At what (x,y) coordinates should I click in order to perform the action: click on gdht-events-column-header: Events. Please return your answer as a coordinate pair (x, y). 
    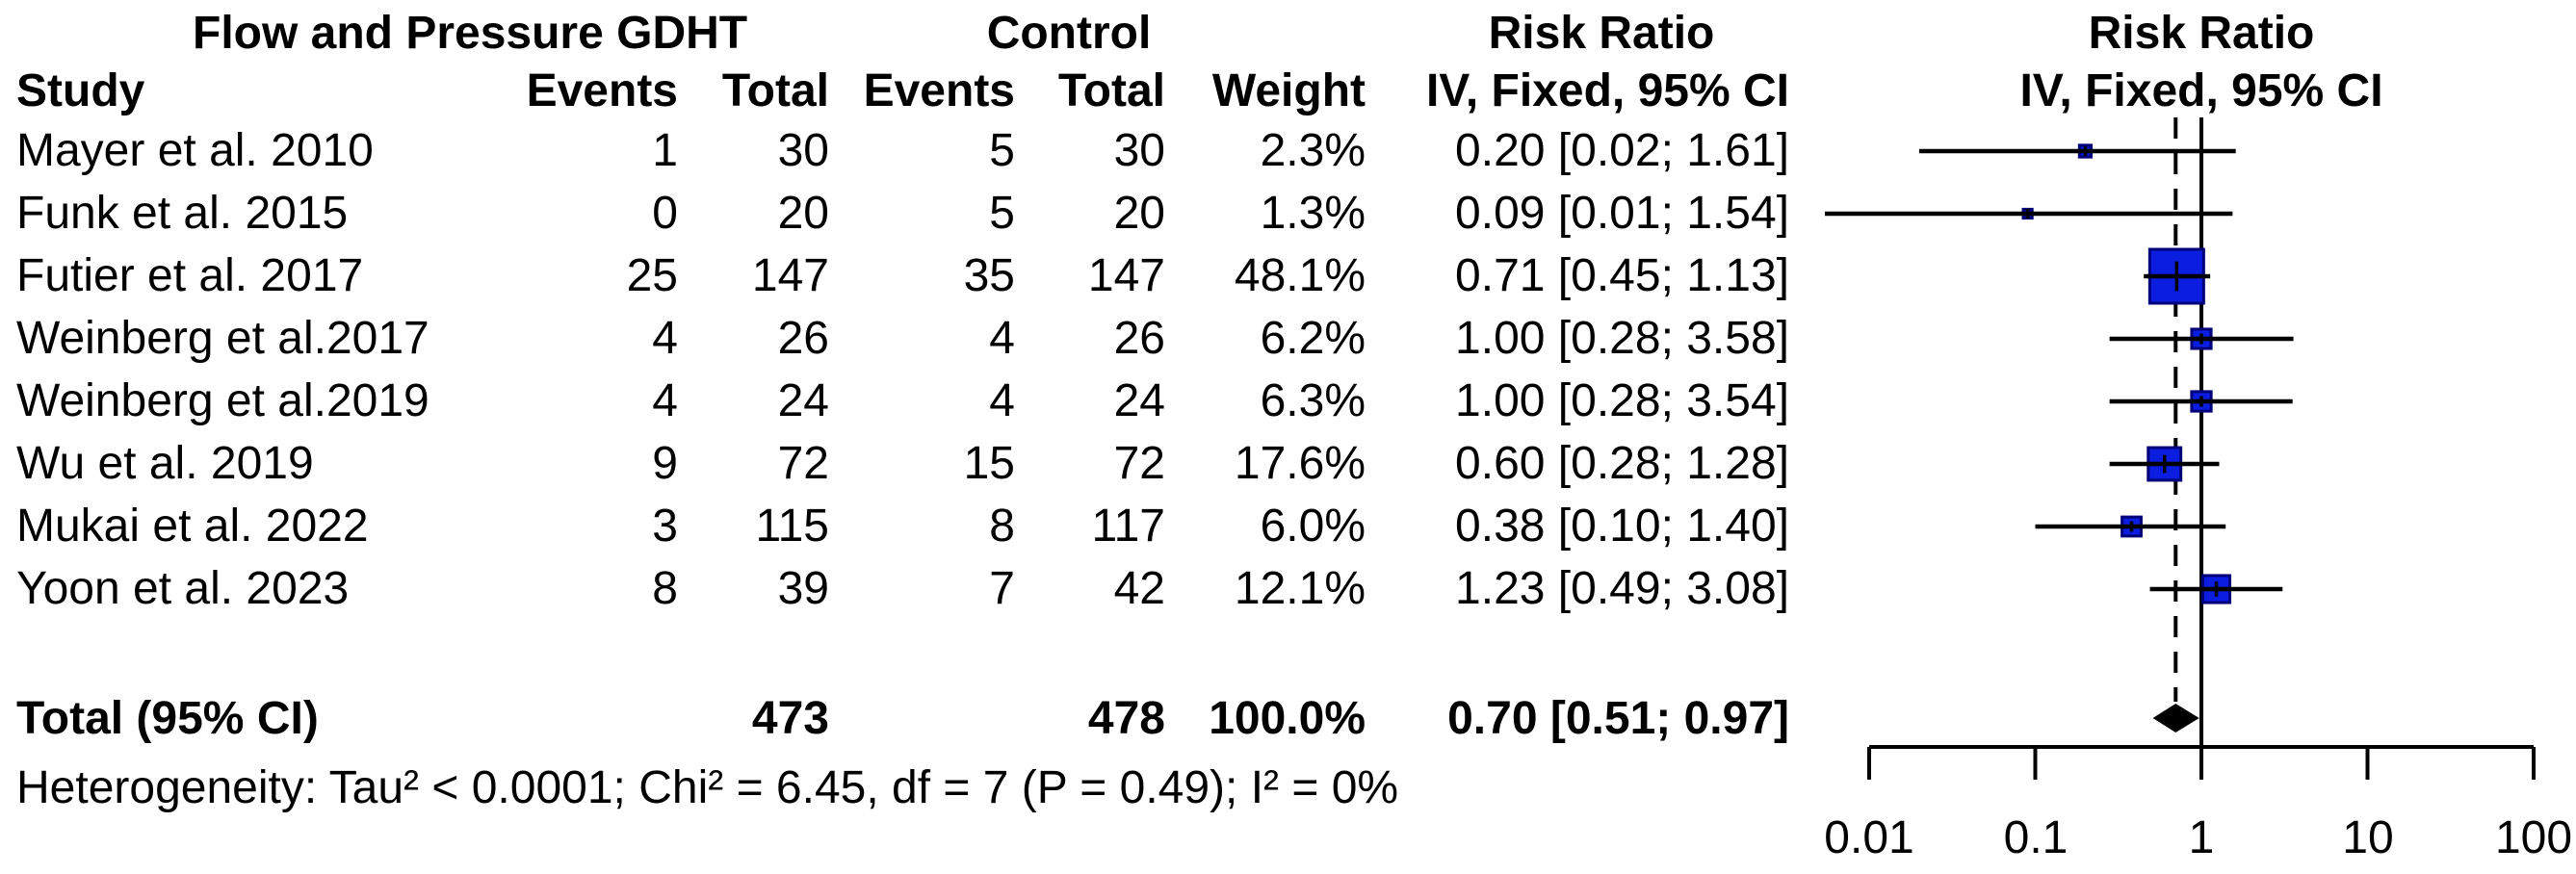
    Looking at the image, I should click on (602, 90).